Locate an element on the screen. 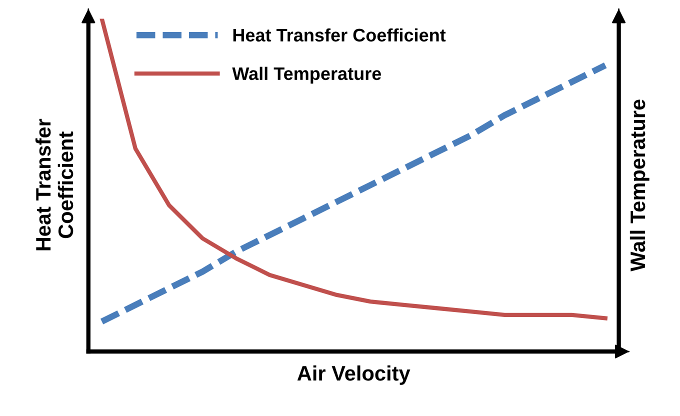 The height and width of the screenshot is (416, 680). legend-label: Heat Transfer Coefficient is located at coordinates (339, 35).